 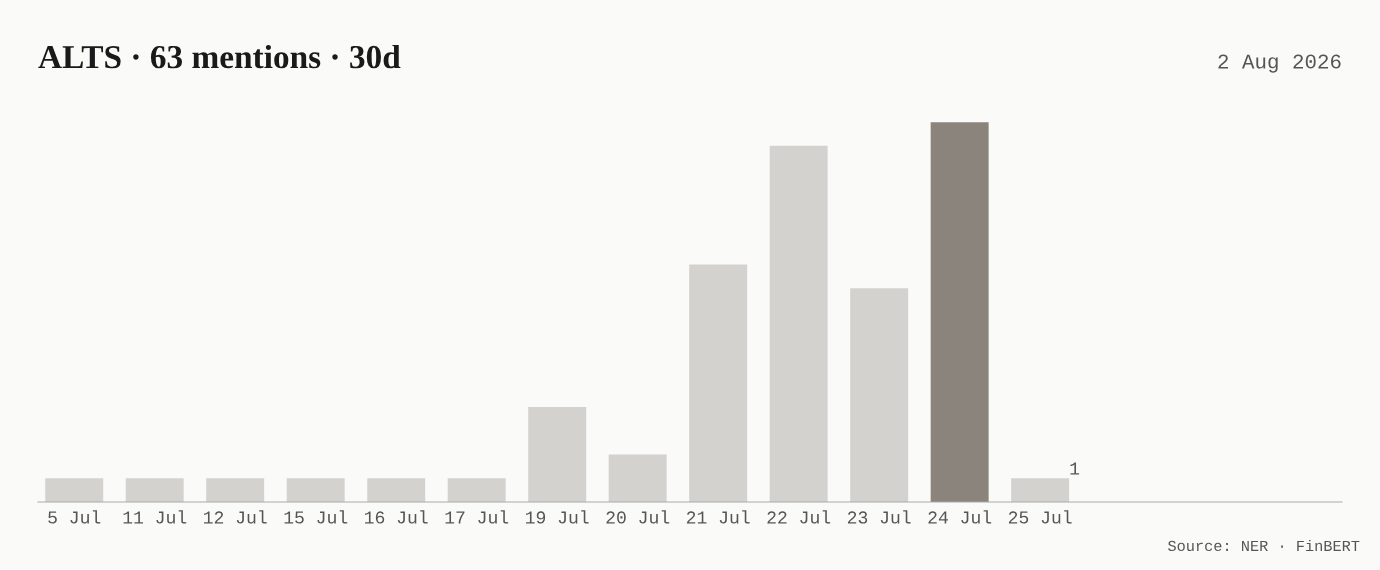 What do you see at coordinates (1040, 517) in the screenshot?
I see `x-tick-label: 25 Jul` at bounding box center [1040, 517].